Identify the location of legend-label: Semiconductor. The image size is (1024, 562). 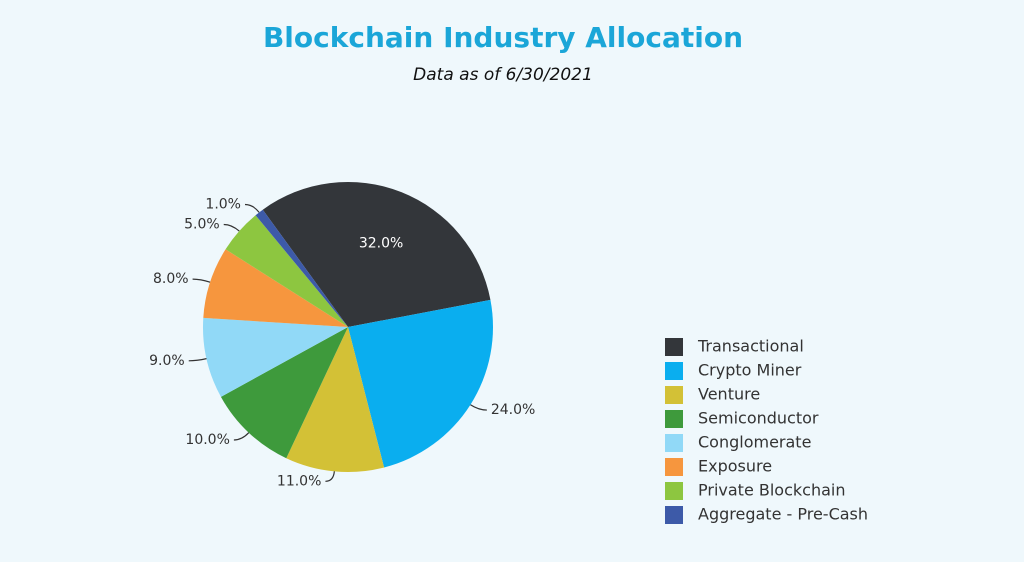
(758, 418).